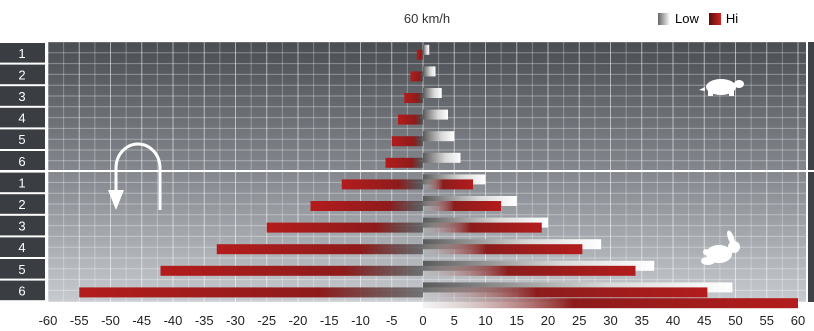 This screenshot has height=331, width=814. What do you see at coordinates (329, 320) in the screenshot?
I see `x-tick-label: -15` at bounding box center [329, 320].